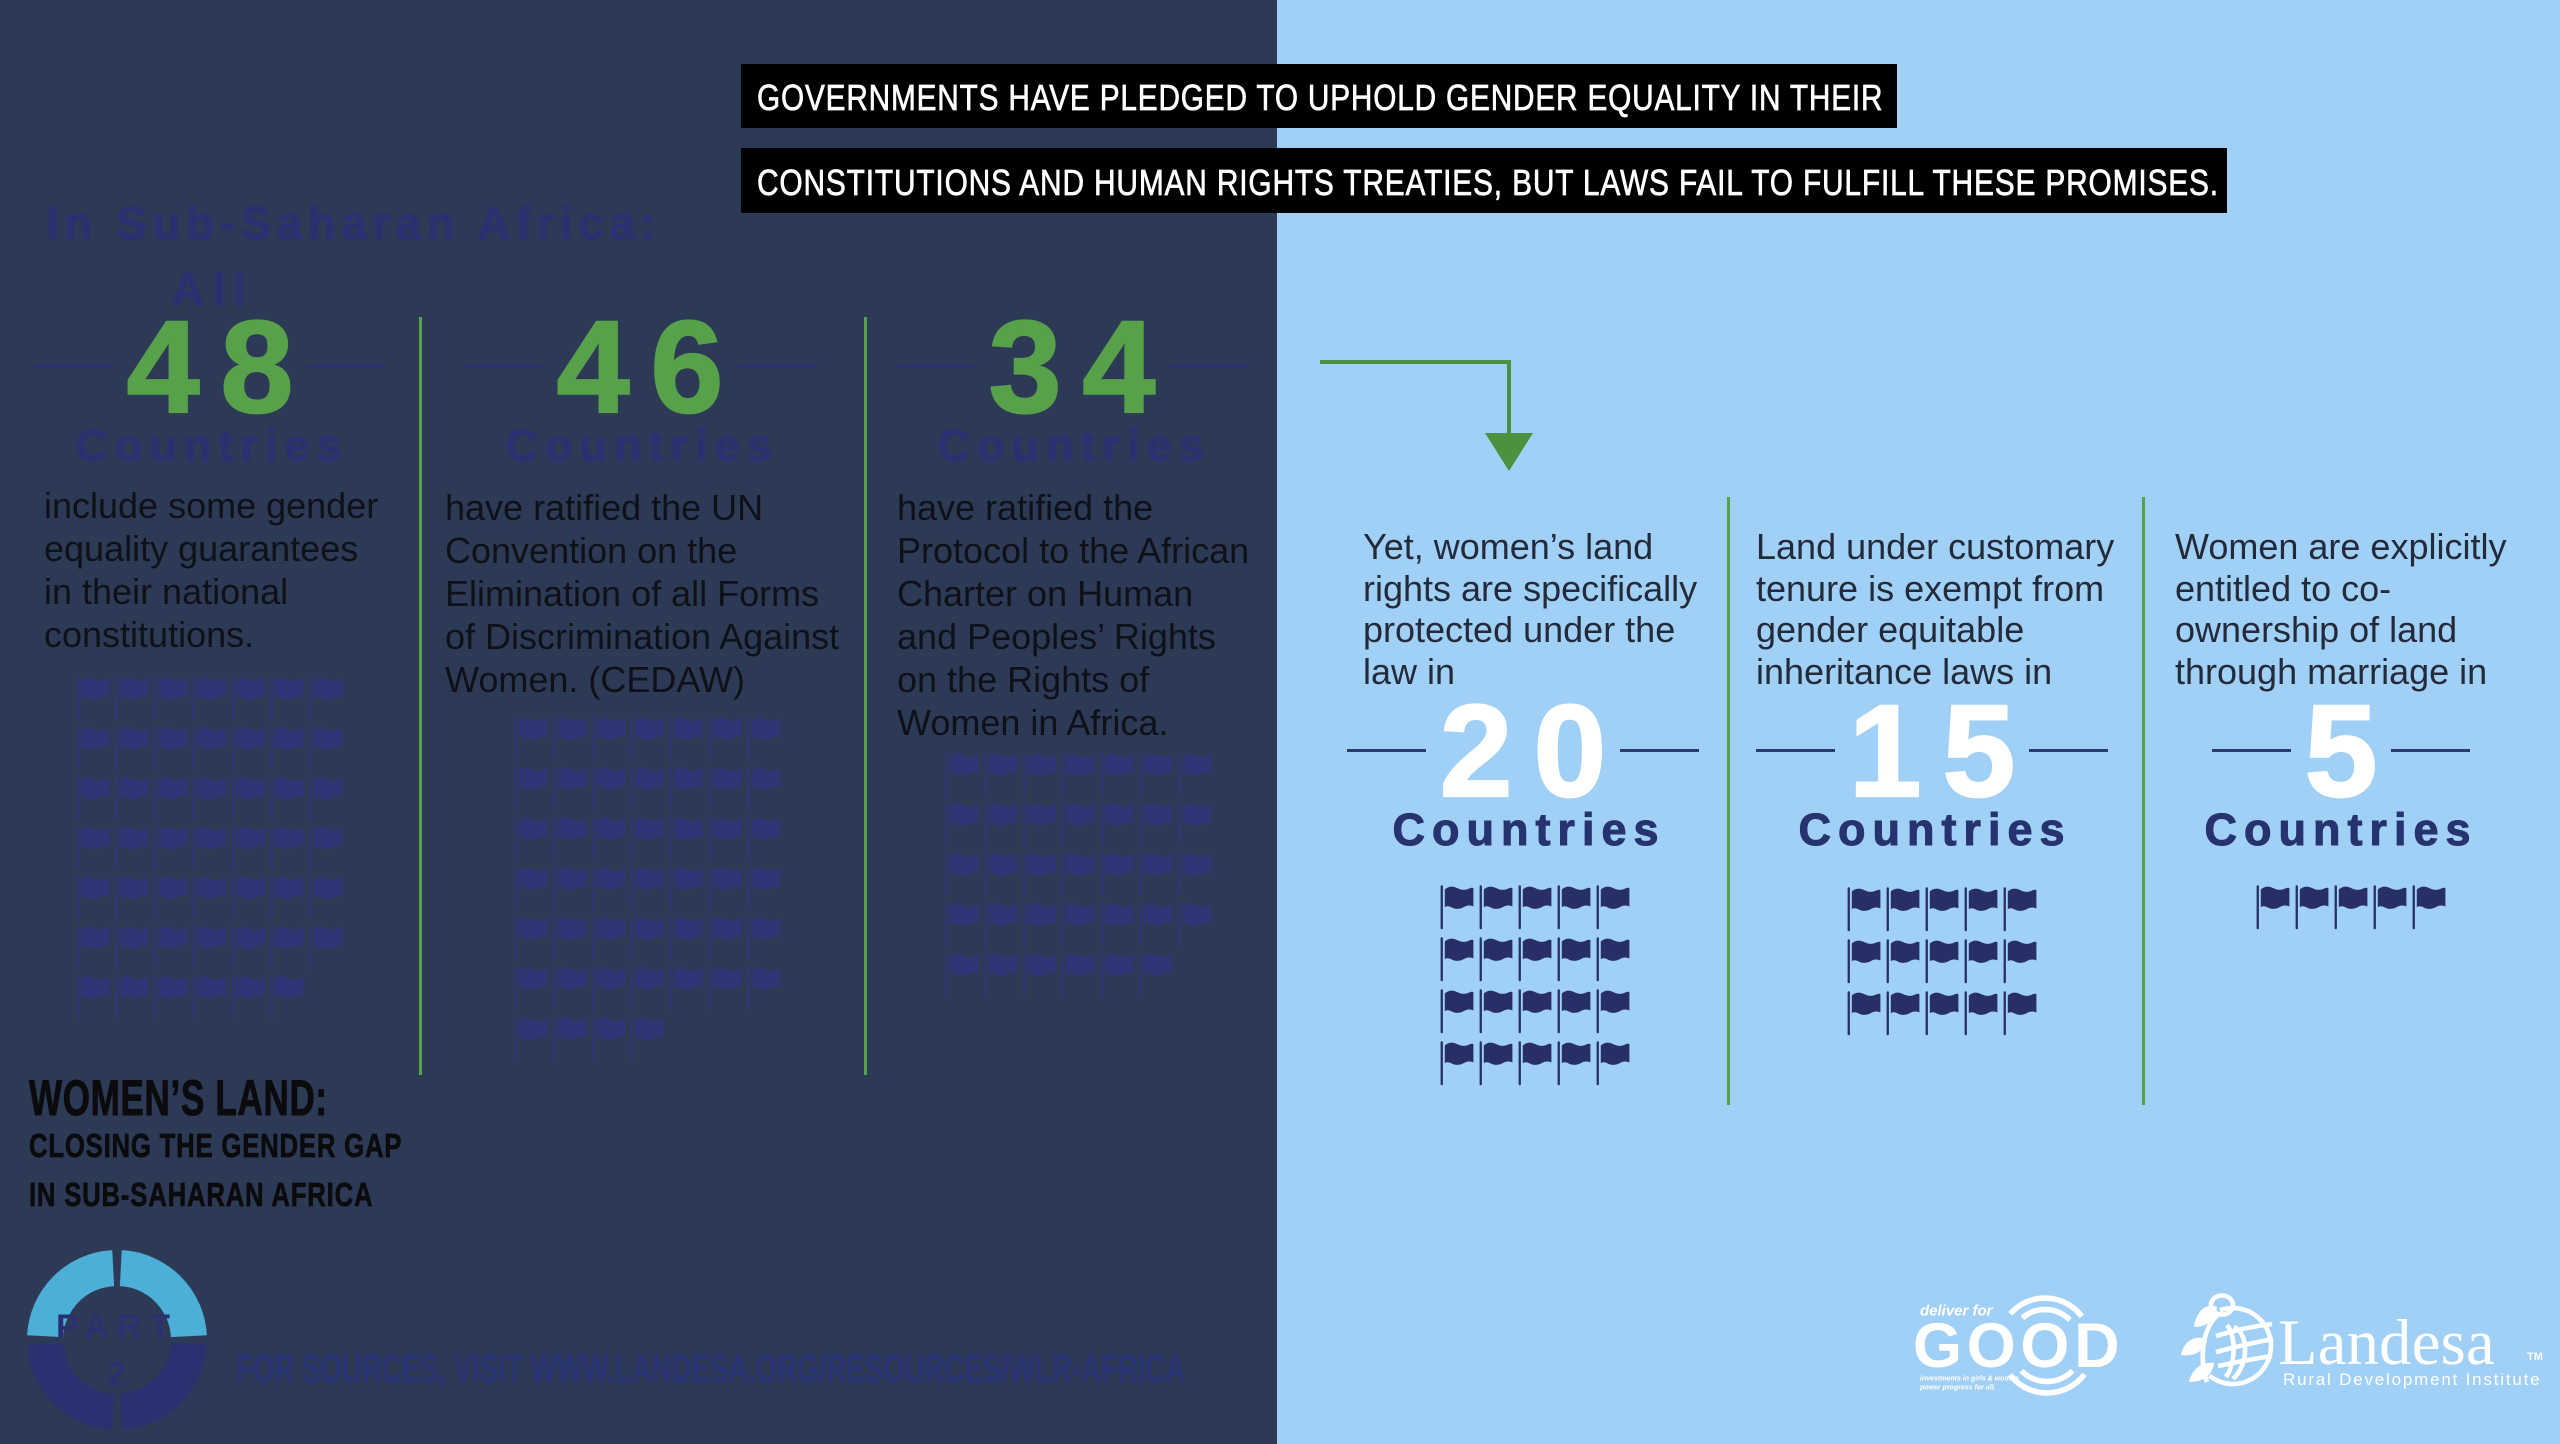  What do you see at coordinates (1969, 1379) in the screenshot?
I see `svg-text: investments in girls & women` at bounding box center [1969, 1379].